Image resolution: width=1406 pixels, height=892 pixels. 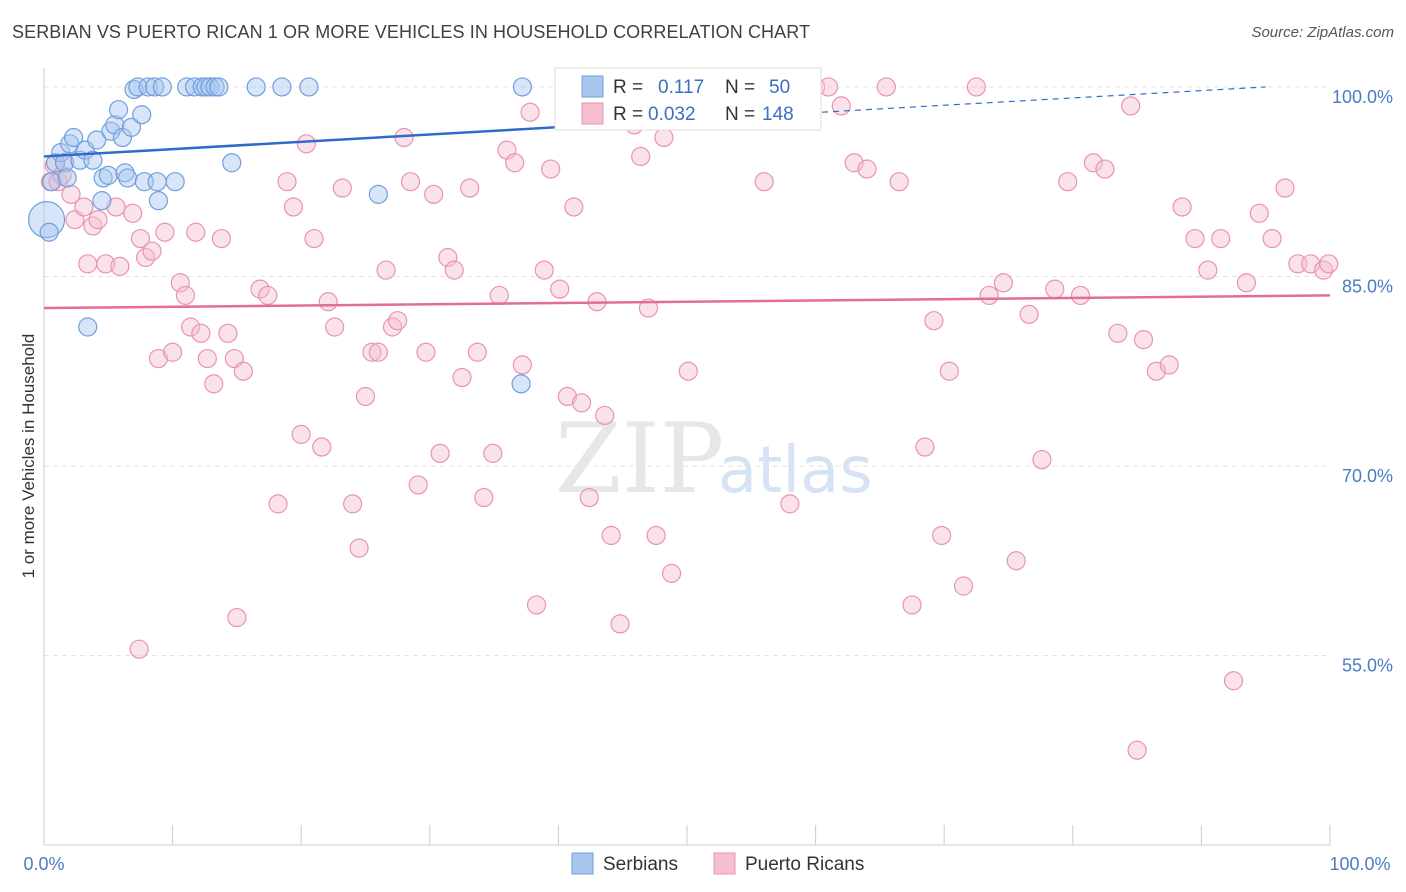 What do you see at coordinates (804, 864) in the screenshot?
I see `bottom-legend-puerto-ricans-label: Puerto Ricans` at bounding box center [804, 864].